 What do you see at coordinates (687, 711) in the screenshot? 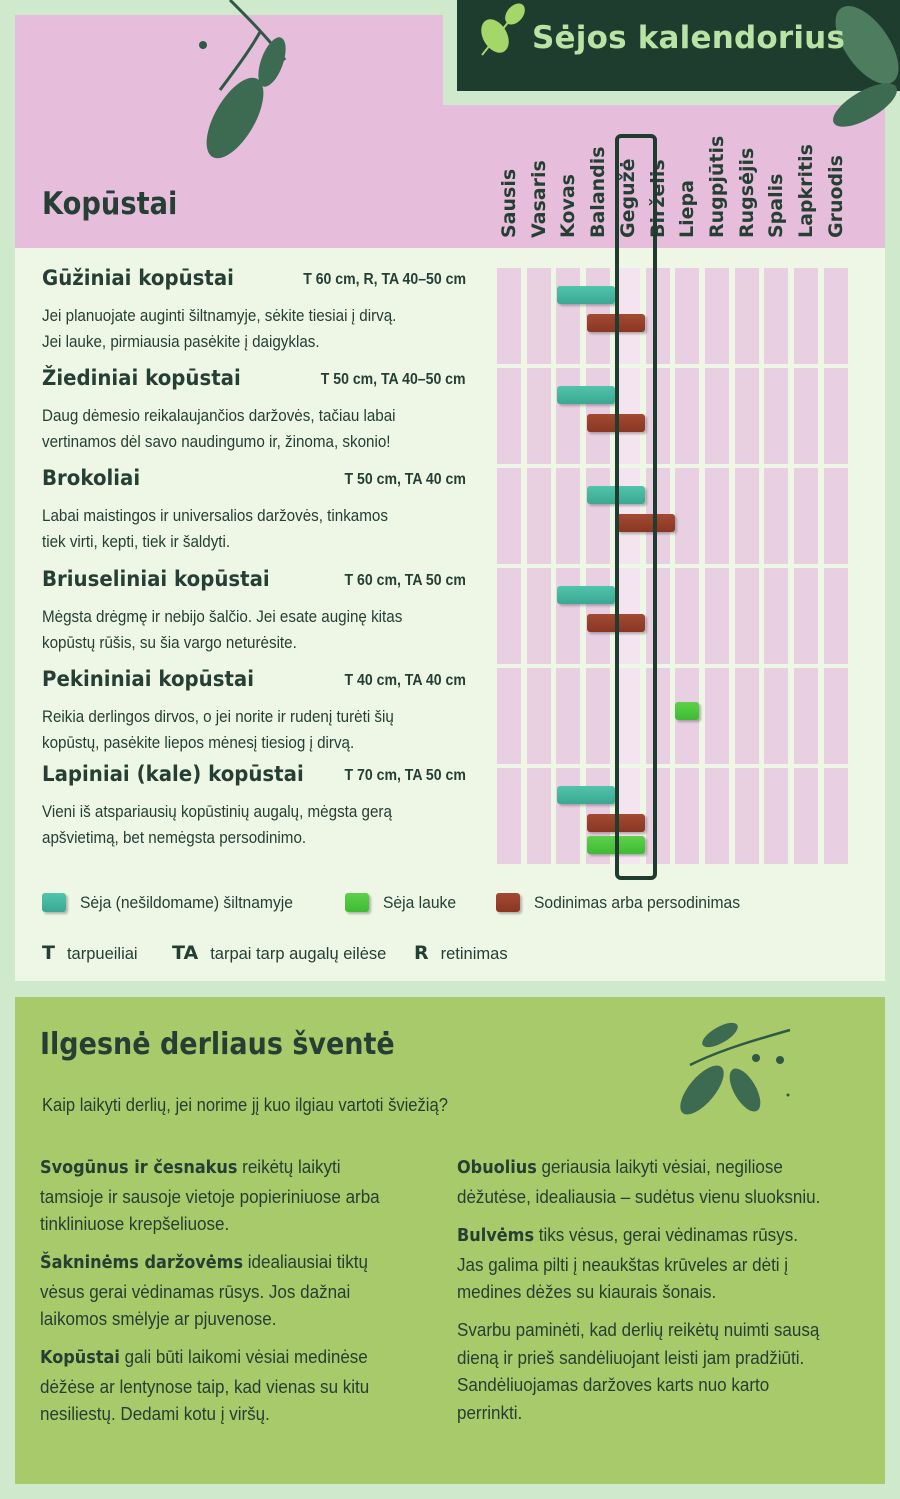
I see `schedule-bar-green` at bounding box center [687, 711].